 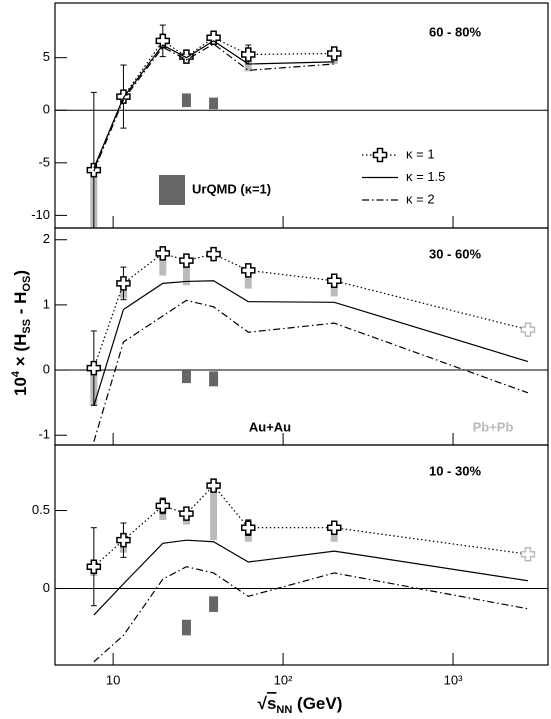 What do you see at coordinates (283, 679) in the screenshot?
I see `x-tick-label: 10²` at bounding box center [283, 679].